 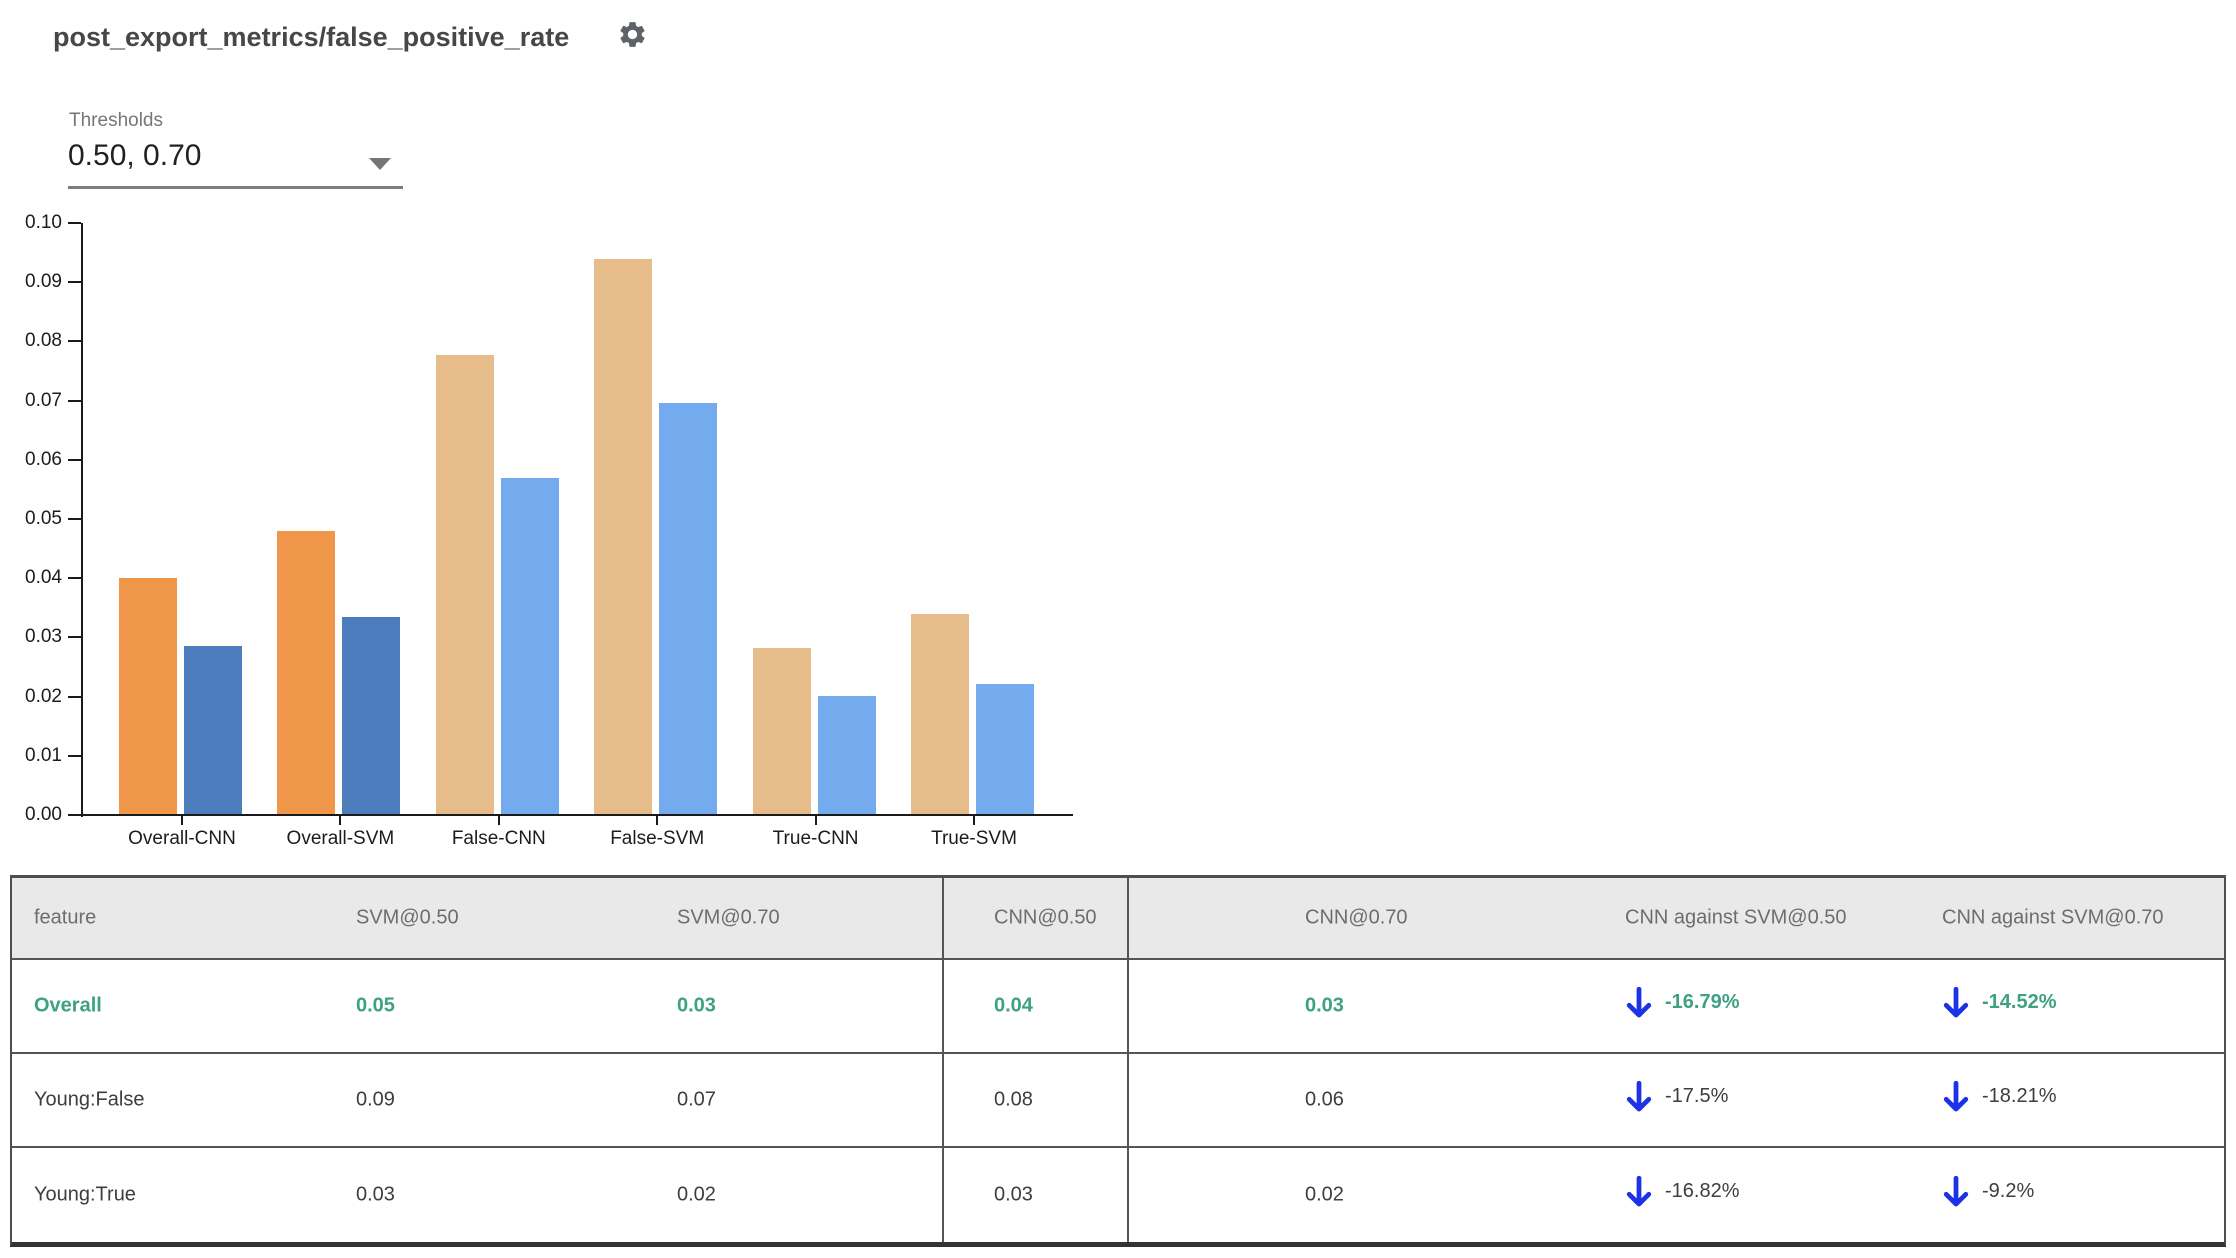 I want to click on y-tick-label: 0.02, so click(x=43, y=696).